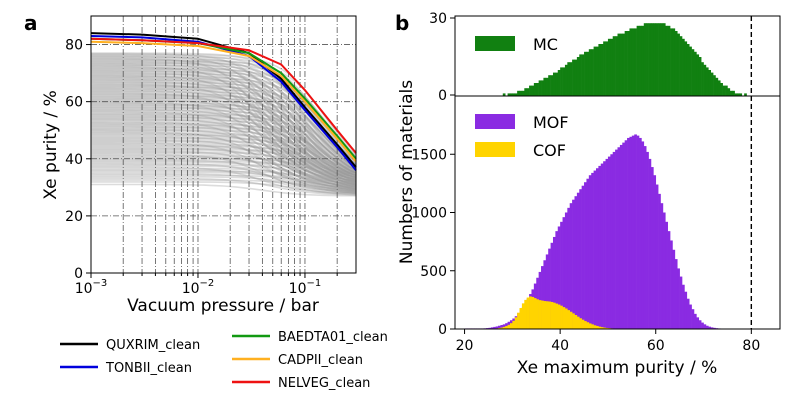  I want to click on series-line-tonbii_clean, so click(223, 103).